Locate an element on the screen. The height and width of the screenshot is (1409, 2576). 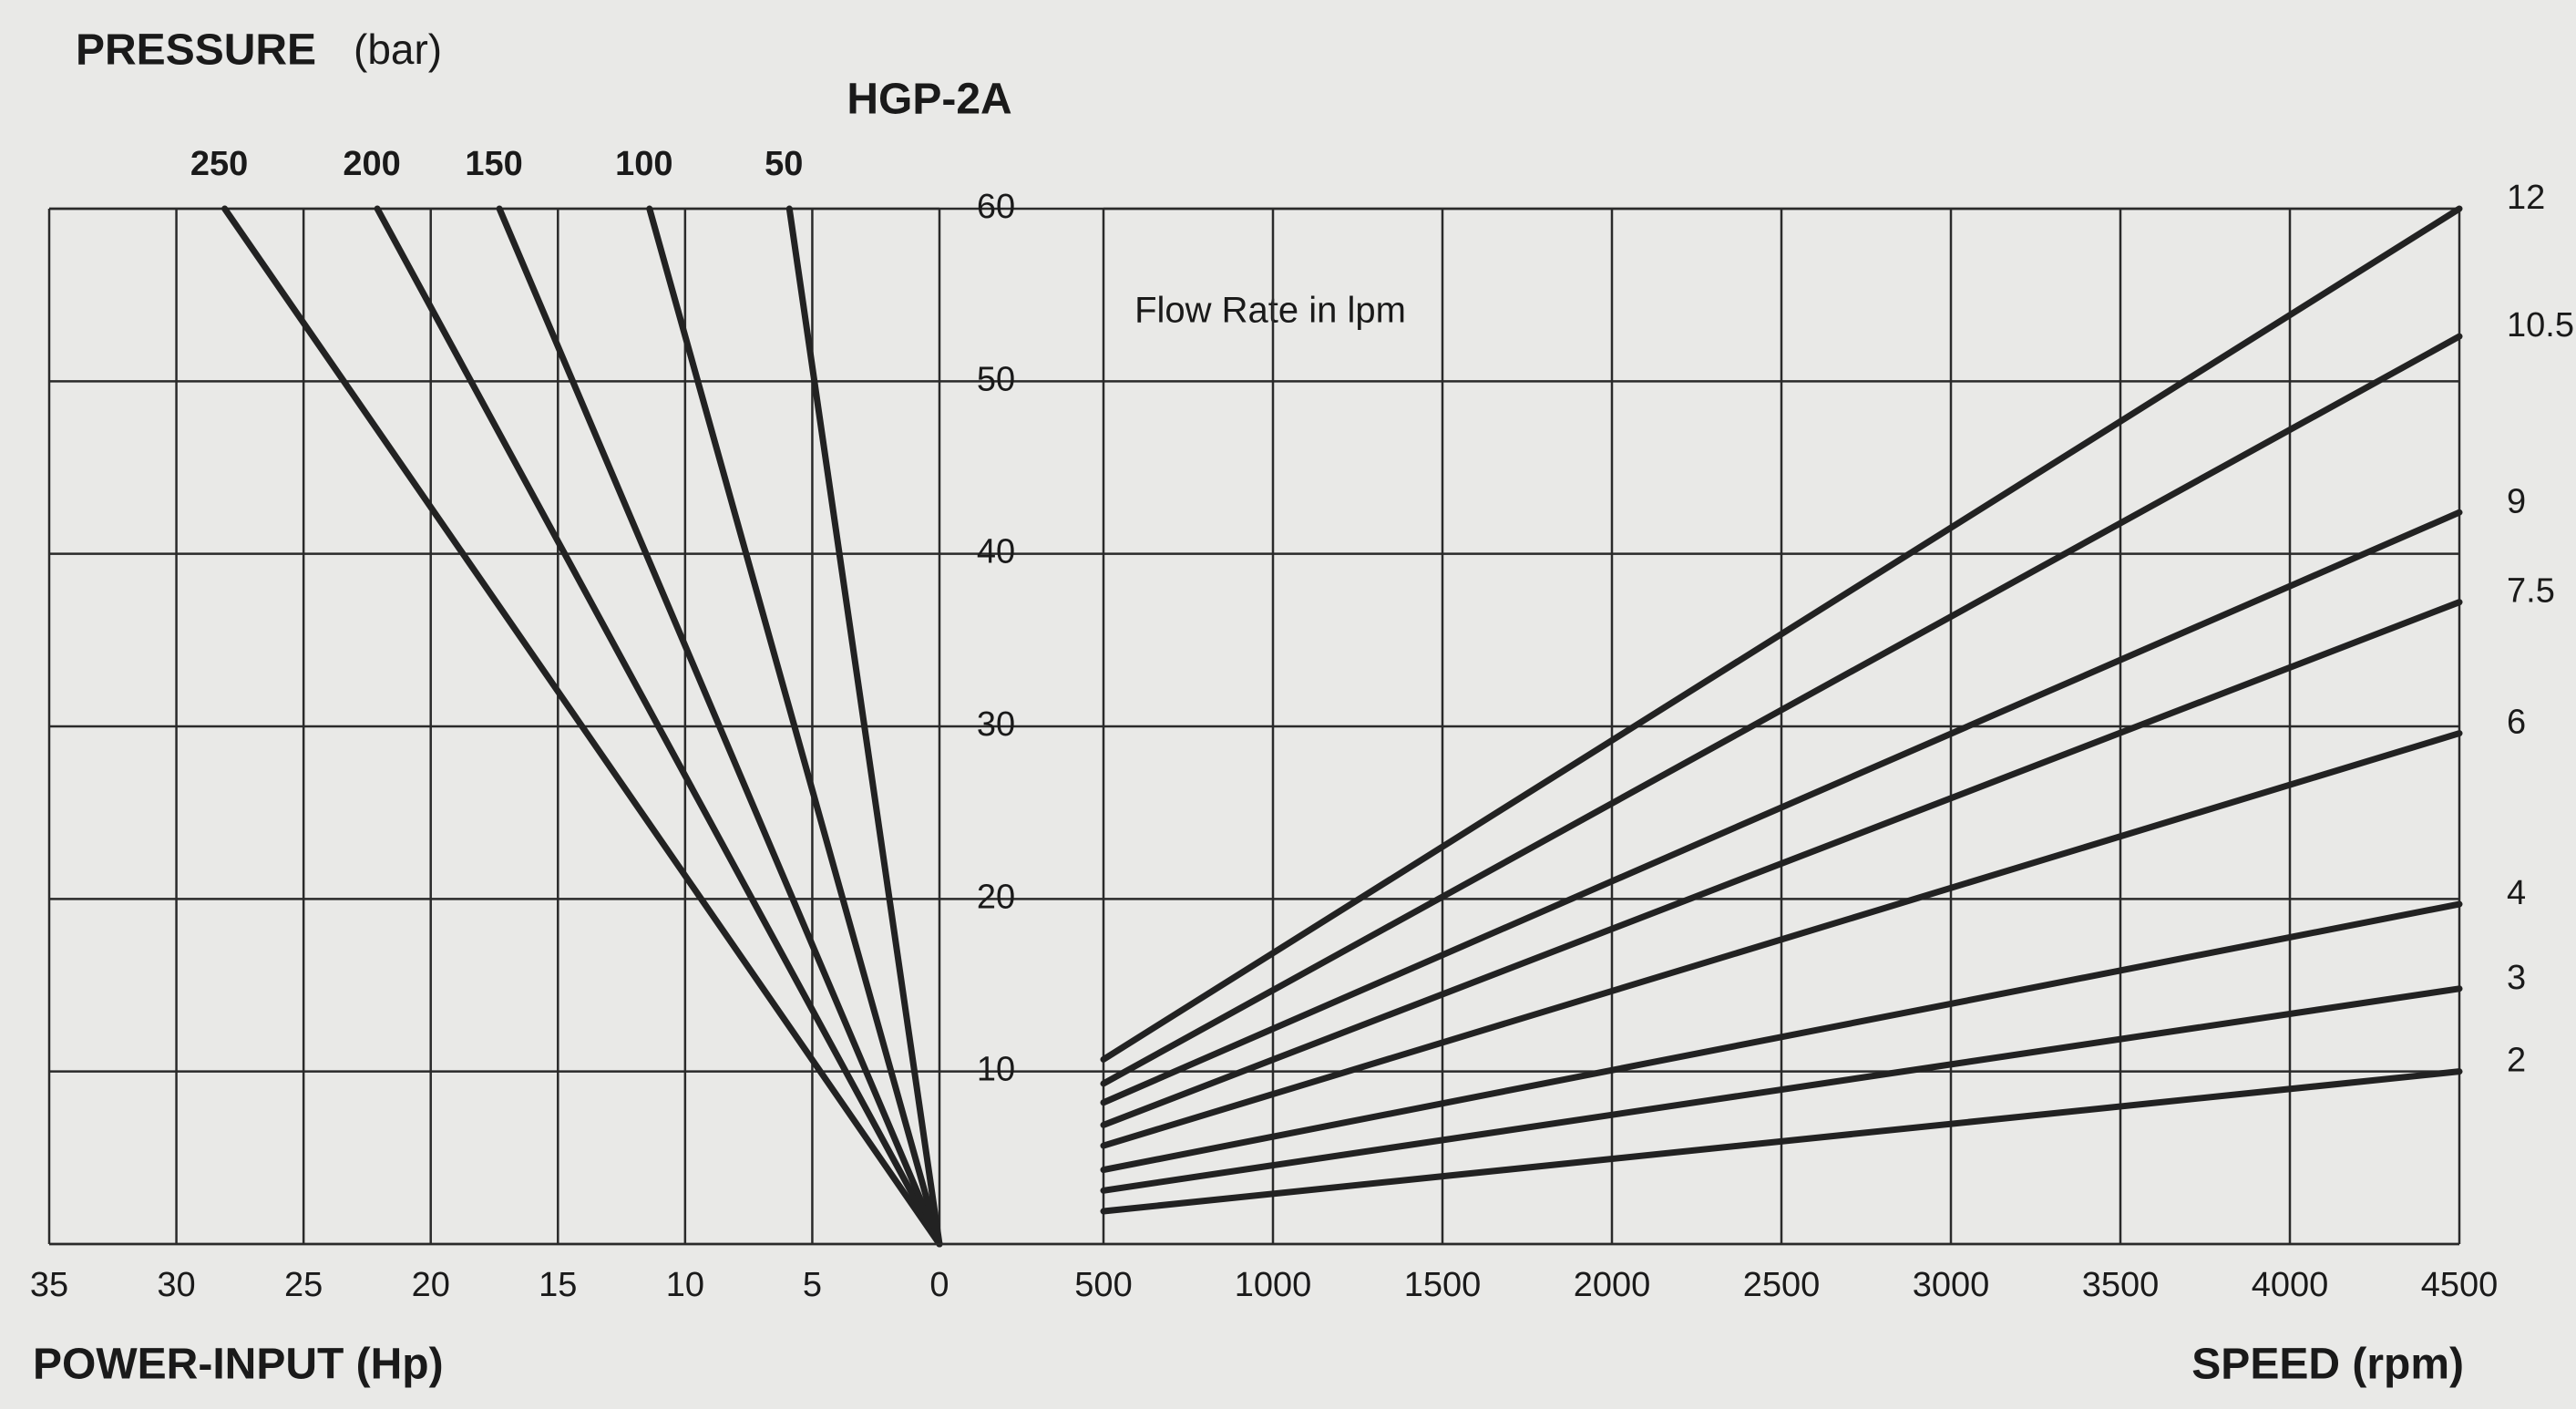
x-axis-label: SPEED (rpm) is located at coordinates (2328, 1365).